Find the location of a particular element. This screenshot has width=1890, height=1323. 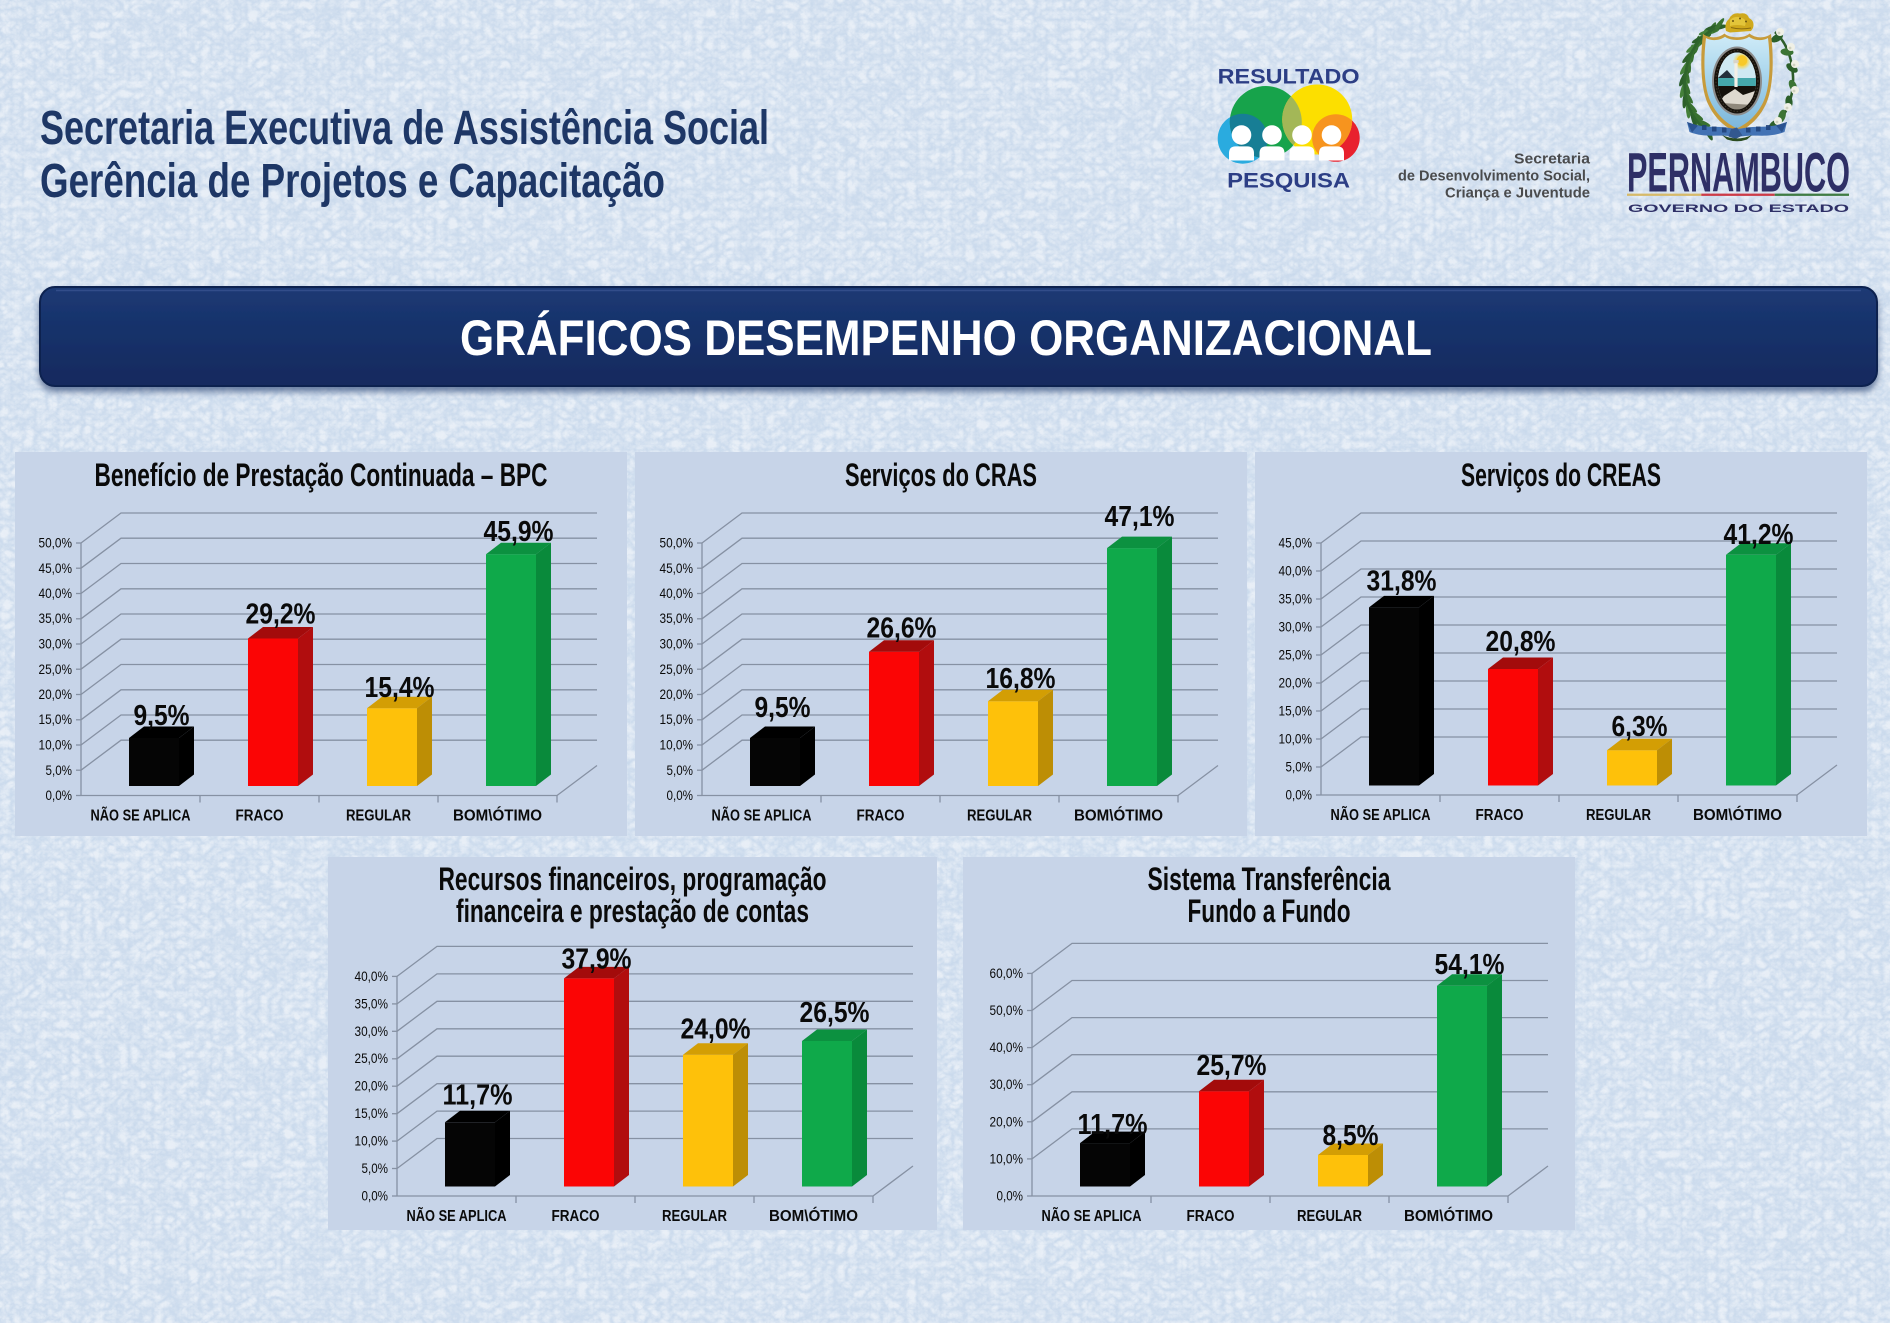

svg-text: 47,1% is located at coordinates (1140, 517).